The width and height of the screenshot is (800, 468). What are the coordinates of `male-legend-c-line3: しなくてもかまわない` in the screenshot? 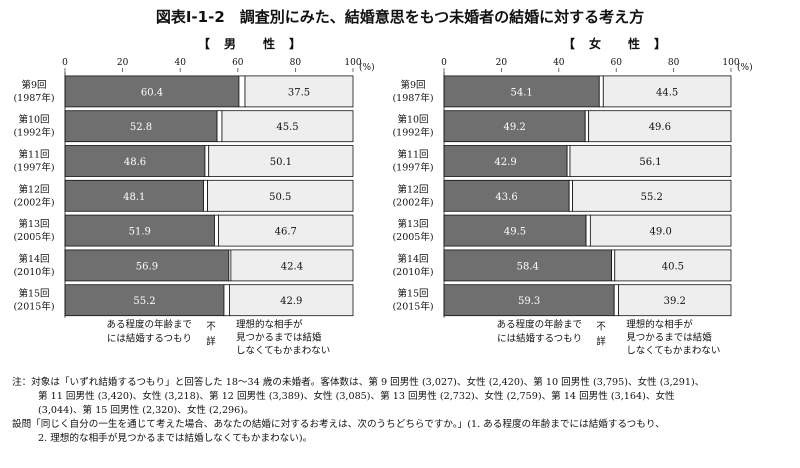 It's located at (283, 351).